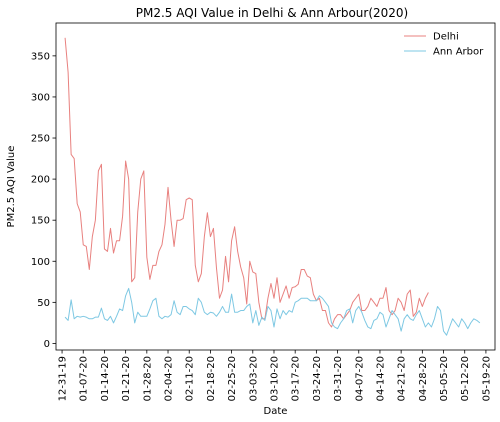  What do you see at coordinates (147, 378) in the screenshot?
I see `x-tick-label: 01-28-20` at bounding box center [147, 378].